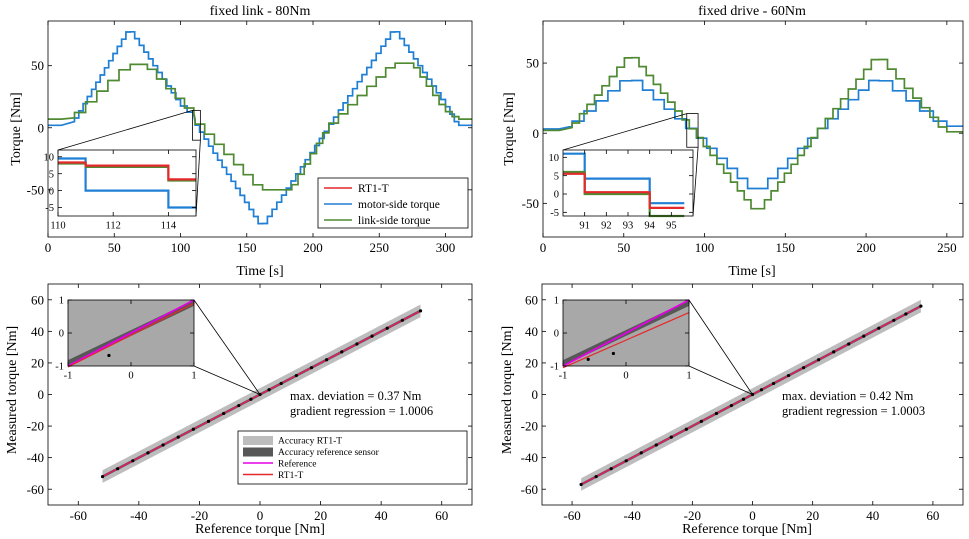  I want to click on y-tick-label: -50, so click(530, 203).